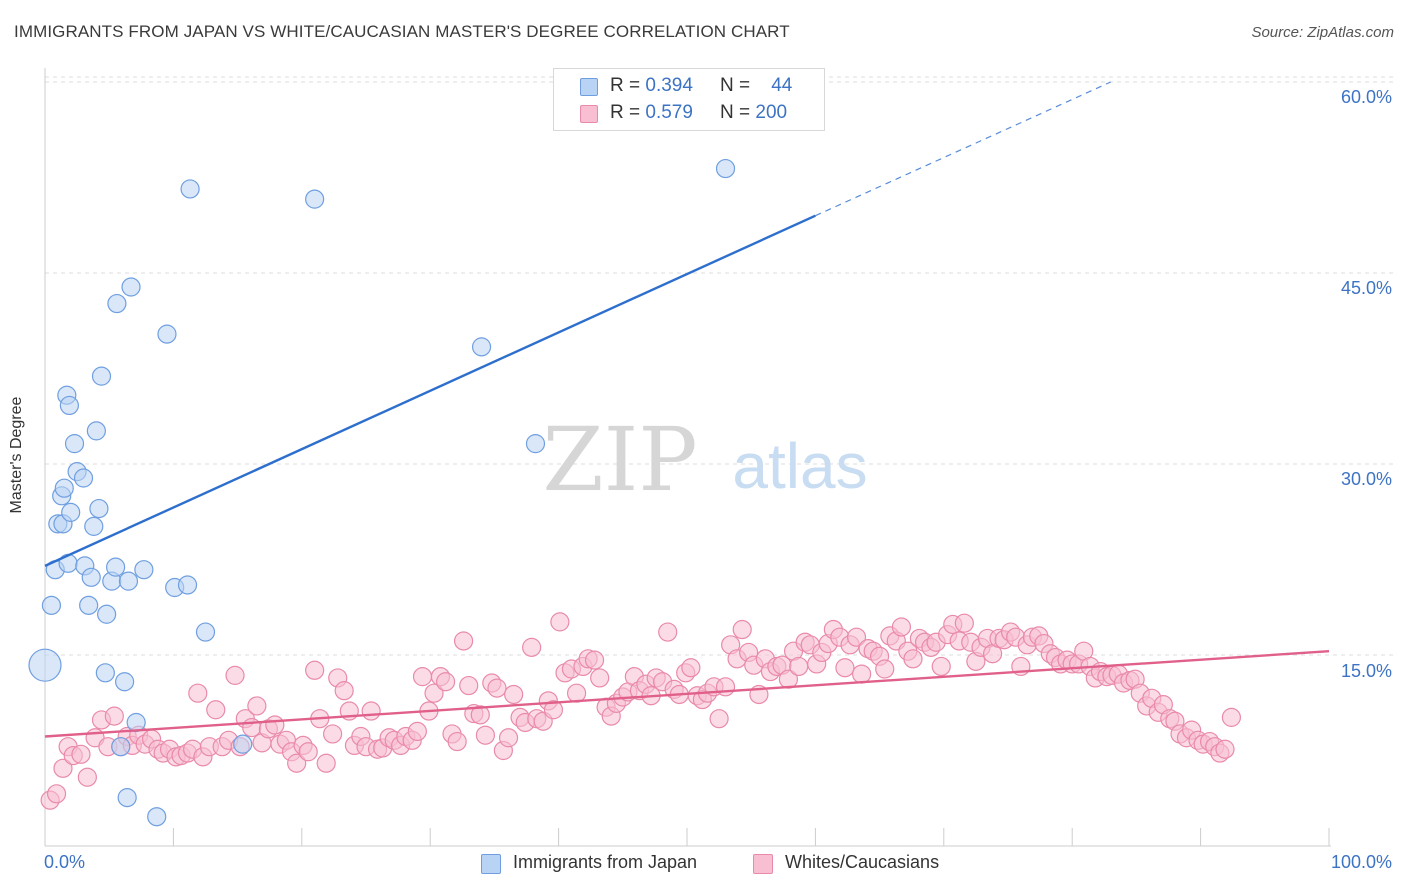 The width and height of the screenshot is (1406, 892). I want to click on source-credit: Source: ZipAtlas.com, so click(1322, 32).